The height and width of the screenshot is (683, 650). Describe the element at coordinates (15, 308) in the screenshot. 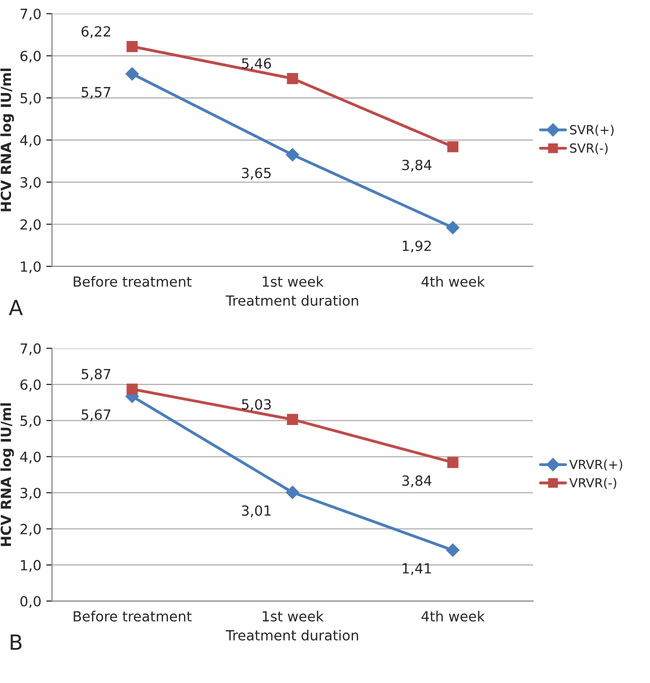

I see `text: A` at that location.